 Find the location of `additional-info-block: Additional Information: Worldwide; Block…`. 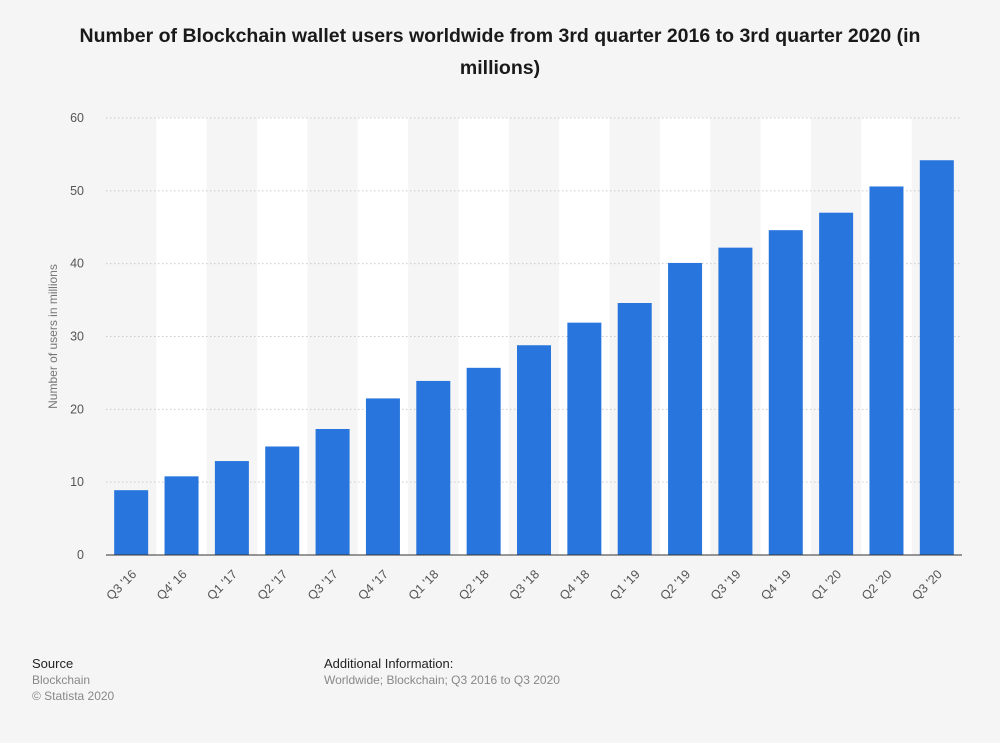

additional-info-block: Additional Information: Worldwide; Block… is located at coordinates (442, 672).